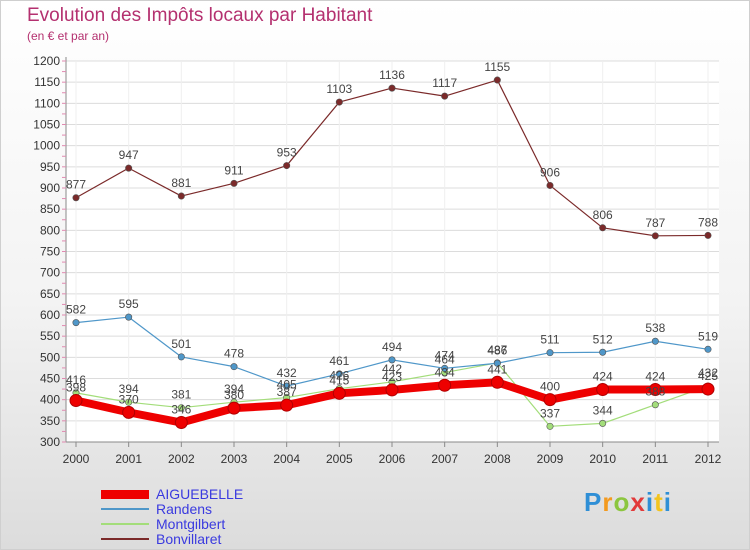 The height and width of the screenshot is (550, 750). I want to click on data-label-montgilbert-2001: 394, so click(129, 389).